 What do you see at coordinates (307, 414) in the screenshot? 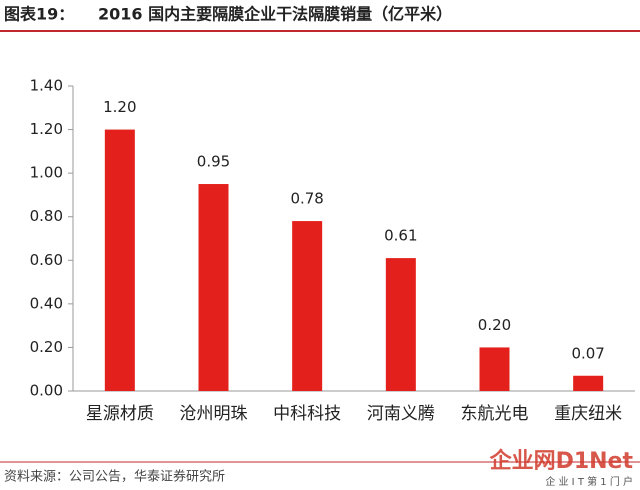
I see `x-tick-label: 中科科技` at bounding box center [307, 414].